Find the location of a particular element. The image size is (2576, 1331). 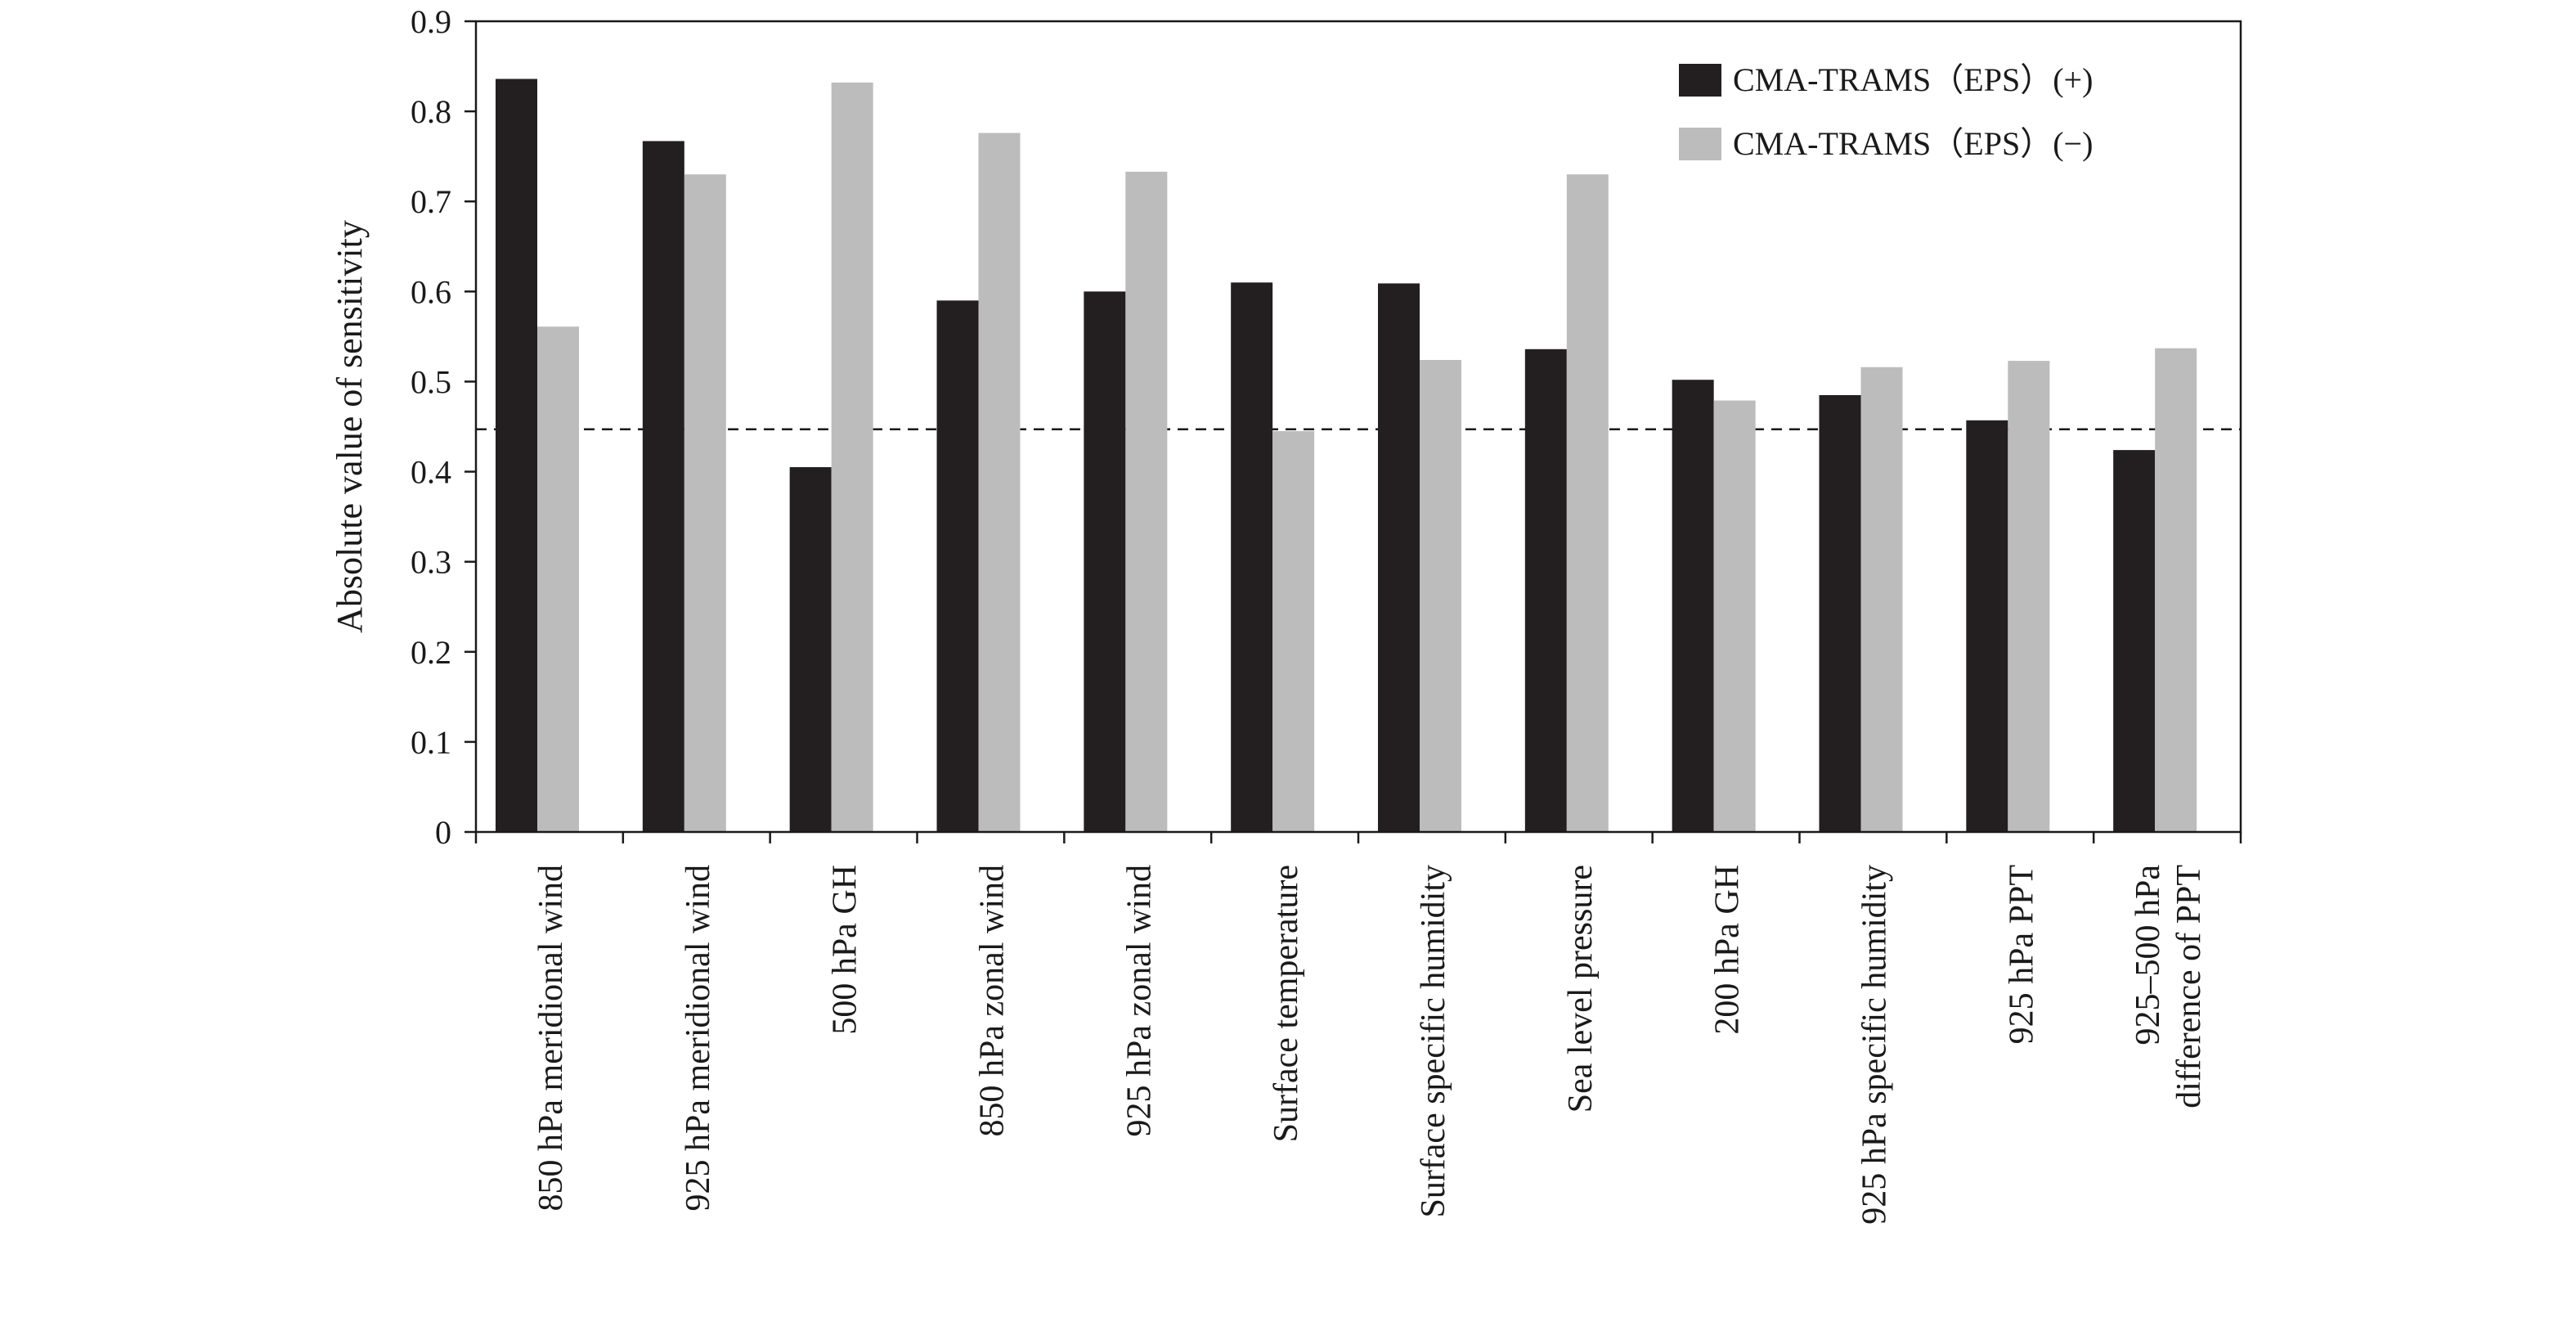

y-tick-label: 0.9 is located at coordinates (431, 21).